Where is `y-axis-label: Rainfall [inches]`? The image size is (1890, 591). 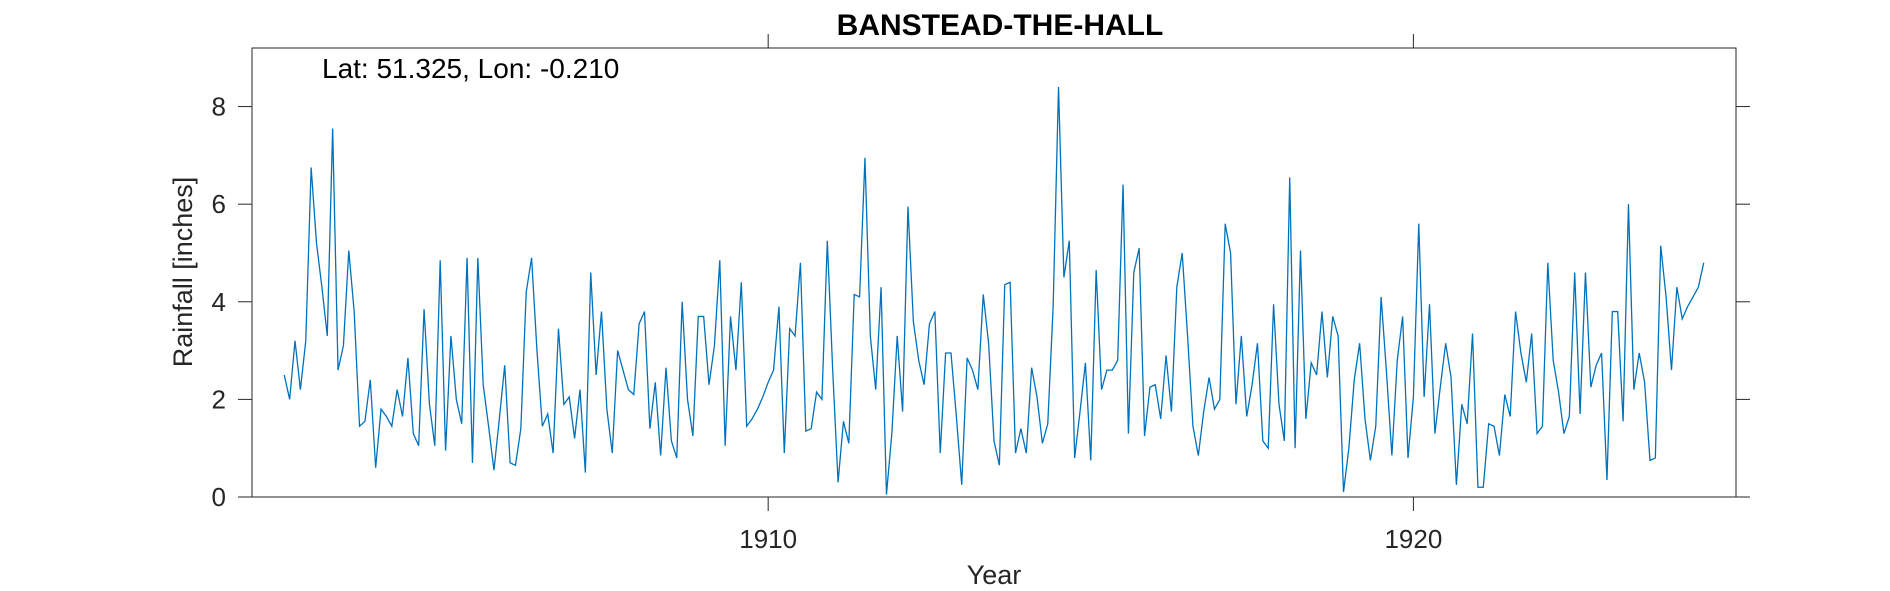
y-axis-label: Rainfall [inches] is located at coordinates (183, 272).